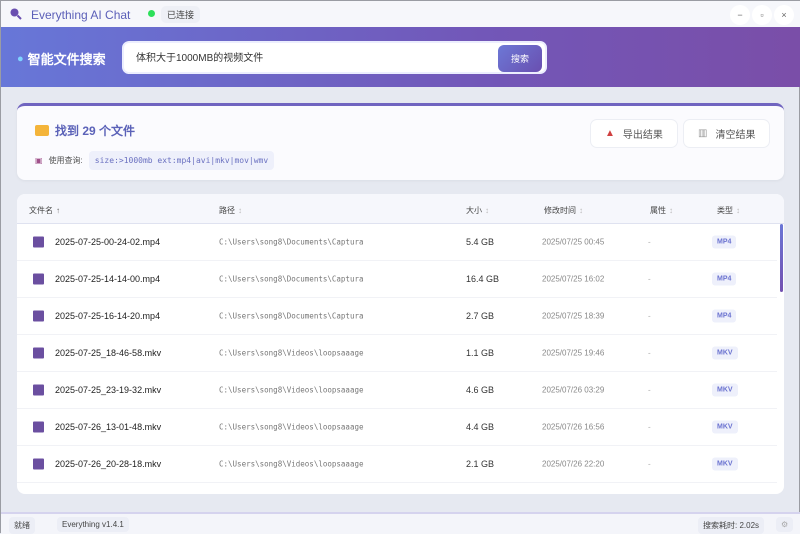 The width and height of the screenshot is (800, 534). I want to click on col-name: 文件名 ↑, so click(44, 210).